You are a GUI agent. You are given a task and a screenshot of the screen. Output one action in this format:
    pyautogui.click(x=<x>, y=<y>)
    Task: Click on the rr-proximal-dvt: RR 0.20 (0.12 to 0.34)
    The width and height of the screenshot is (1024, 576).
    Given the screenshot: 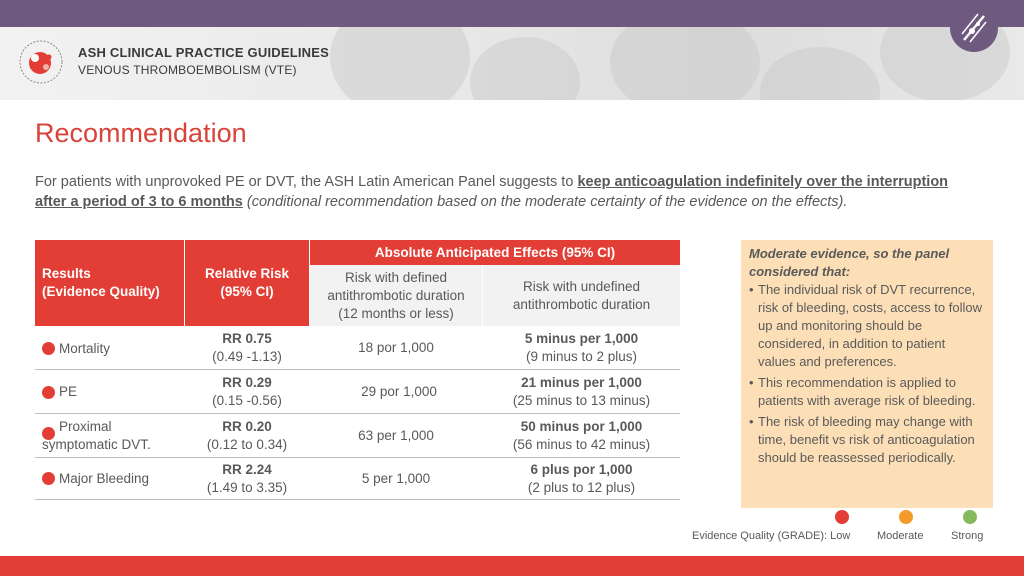 What is the action you would take?
    pyautogui.click(x=247, y=435)
    